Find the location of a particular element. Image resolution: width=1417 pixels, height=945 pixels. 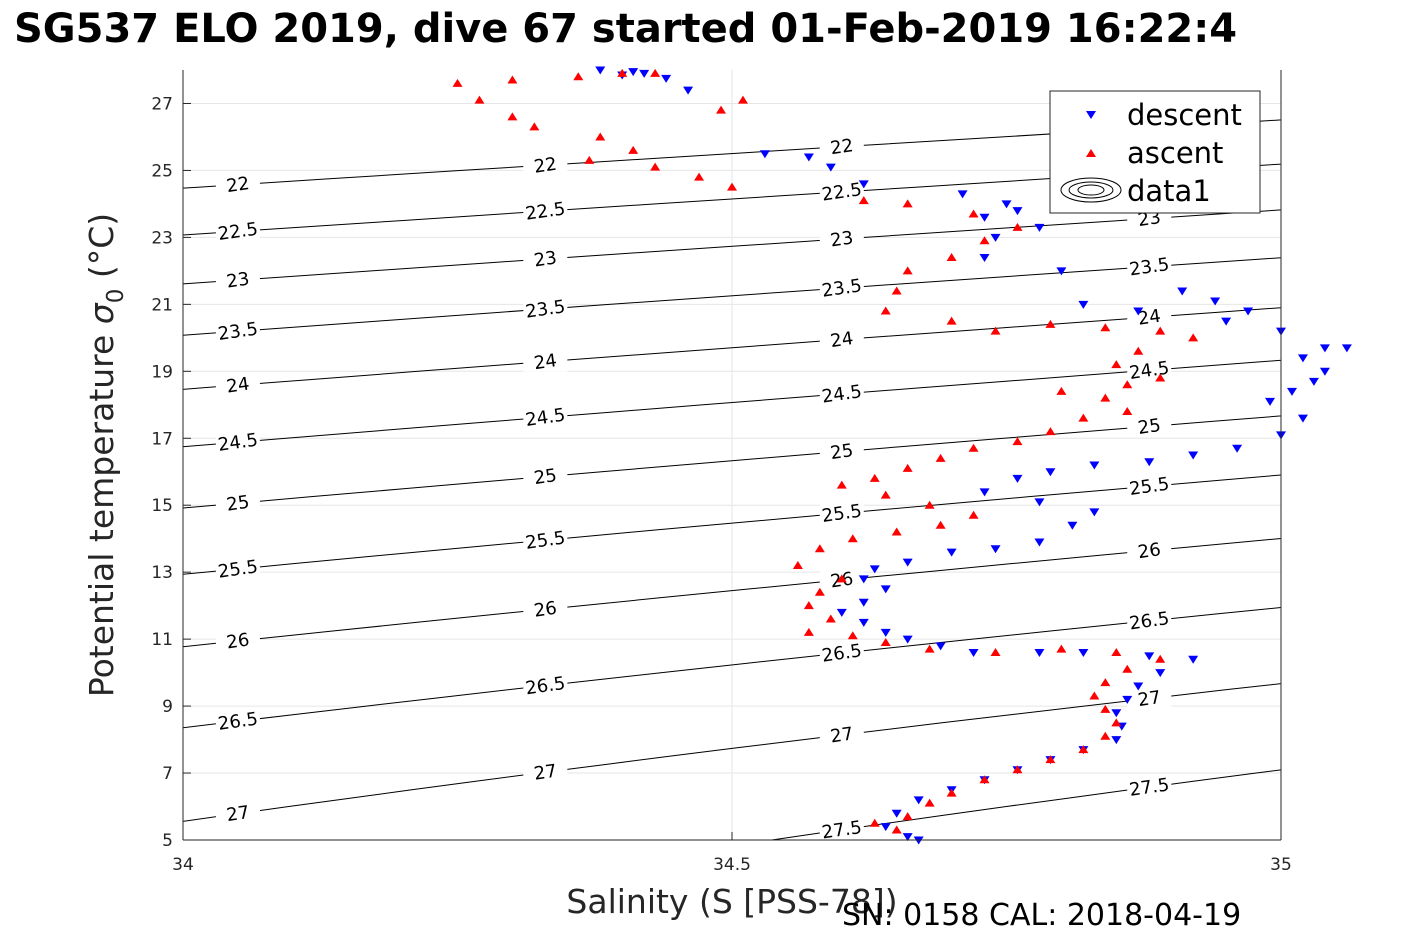

legend: descent ascent data1 is located at coordinates (1155, 152).